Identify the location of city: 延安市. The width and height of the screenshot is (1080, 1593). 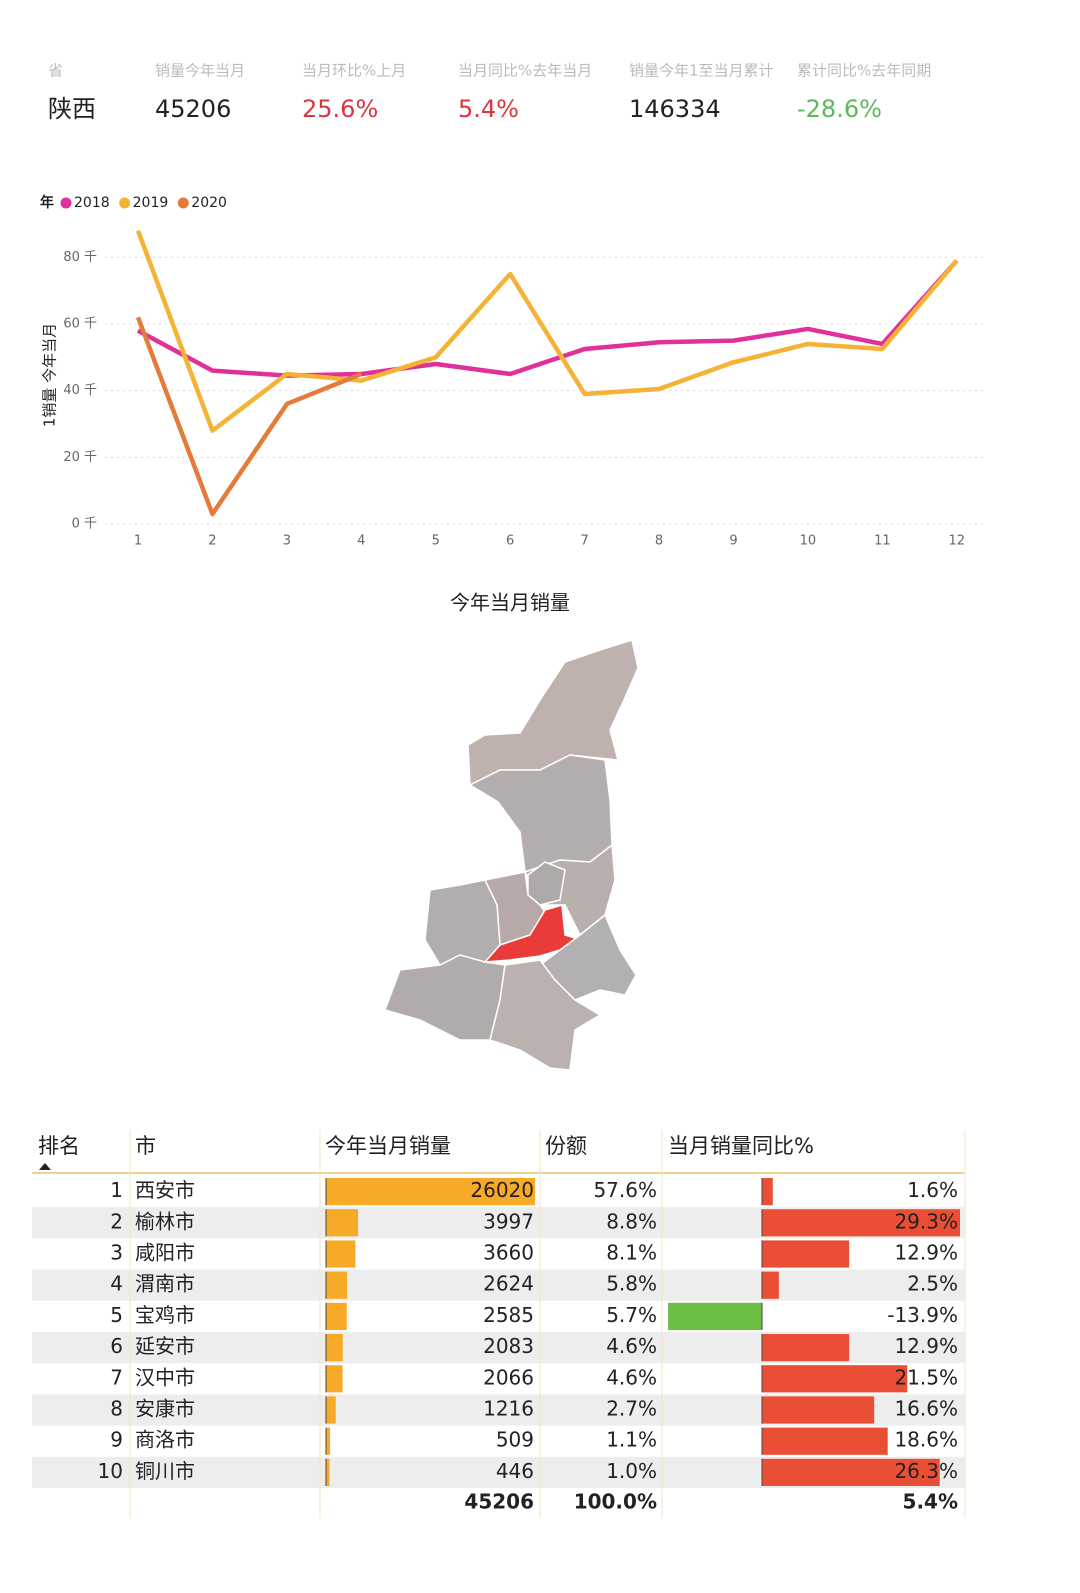
(165, 1346).